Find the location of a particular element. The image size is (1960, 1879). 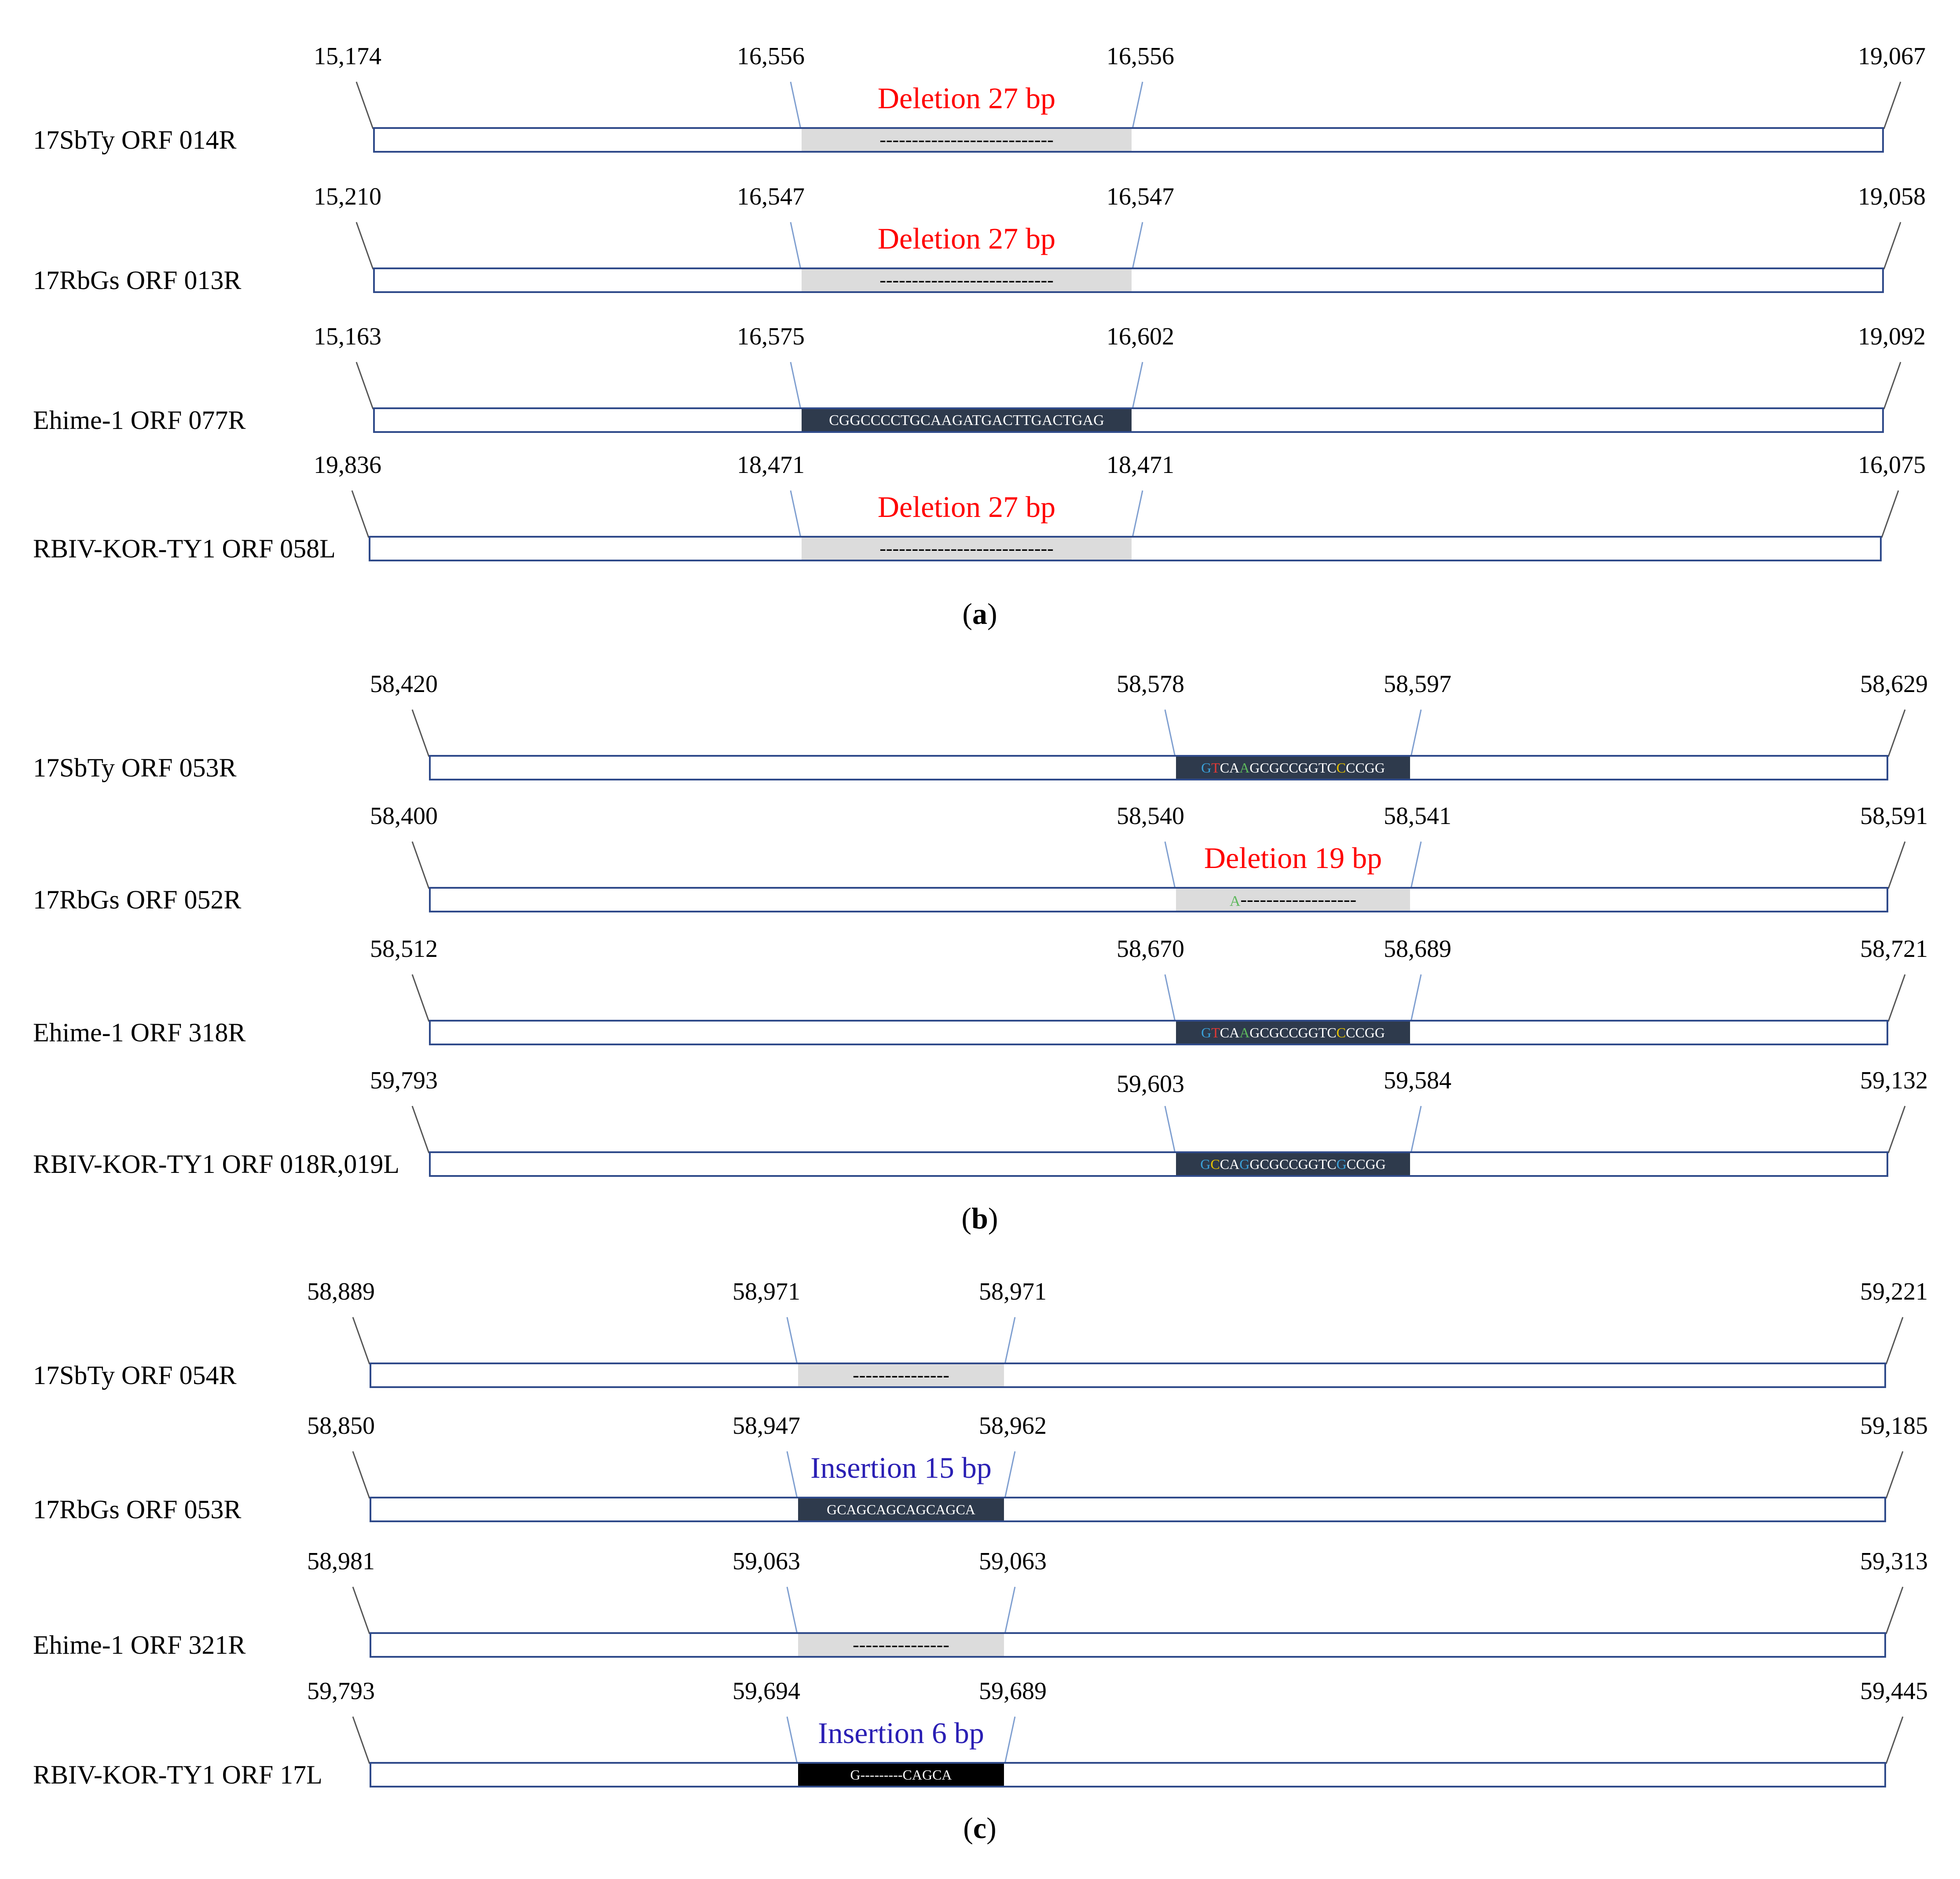

variant-right-position-label: 16,547 is located at coordinates (1140, 196).